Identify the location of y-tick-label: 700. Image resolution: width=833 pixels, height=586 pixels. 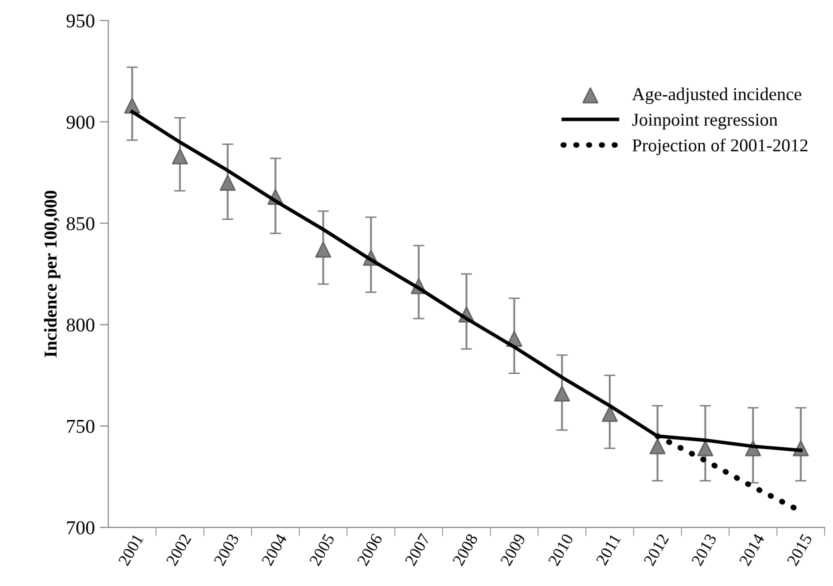
(80, 527).